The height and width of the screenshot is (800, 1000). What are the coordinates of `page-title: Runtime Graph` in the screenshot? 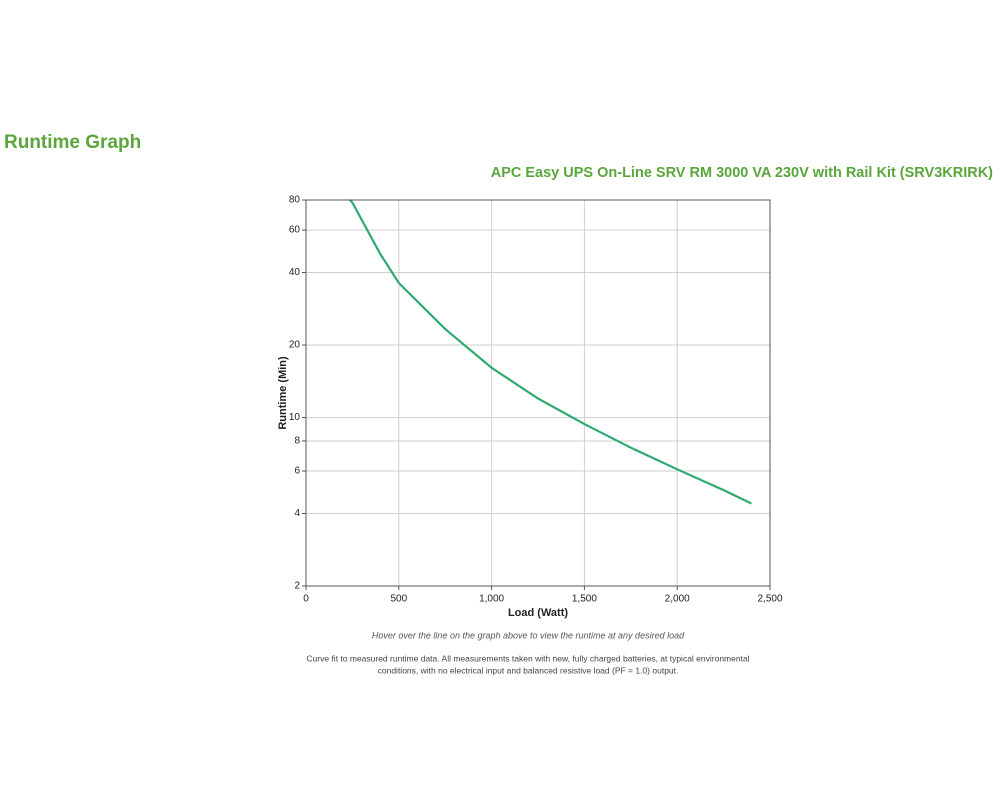 It's located at (72, 142).